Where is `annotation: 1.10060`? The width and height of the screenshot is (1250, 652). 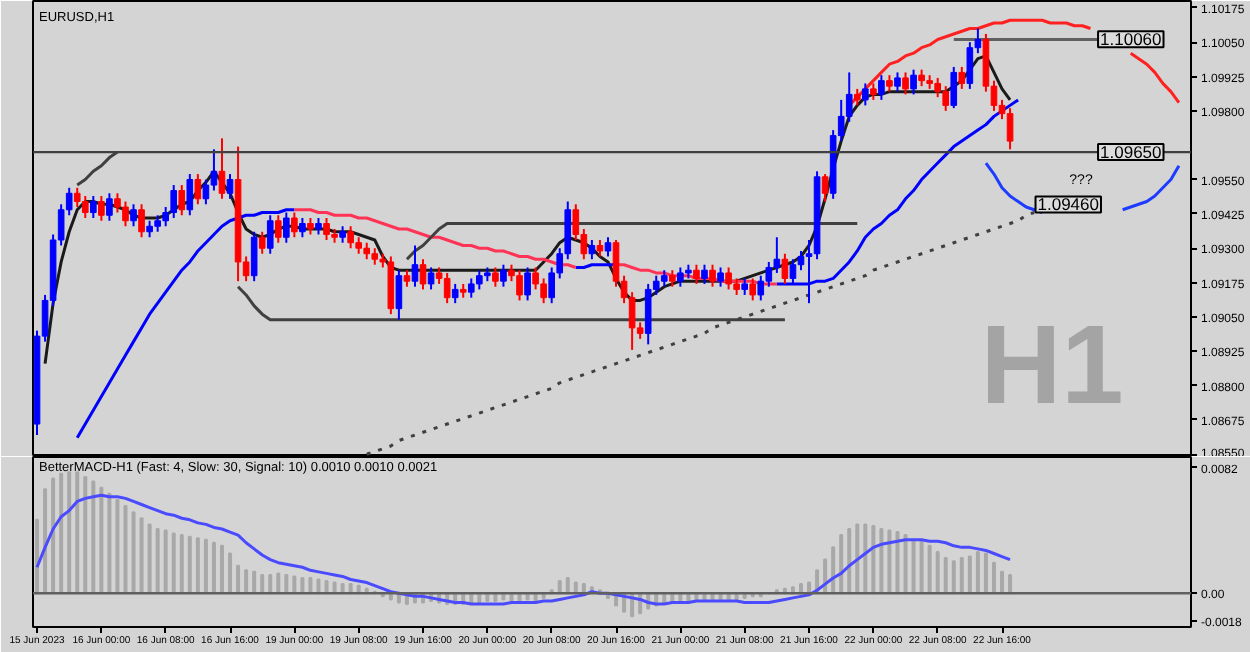 annotation: 1.10060 is located at coordinates (1131, 39).